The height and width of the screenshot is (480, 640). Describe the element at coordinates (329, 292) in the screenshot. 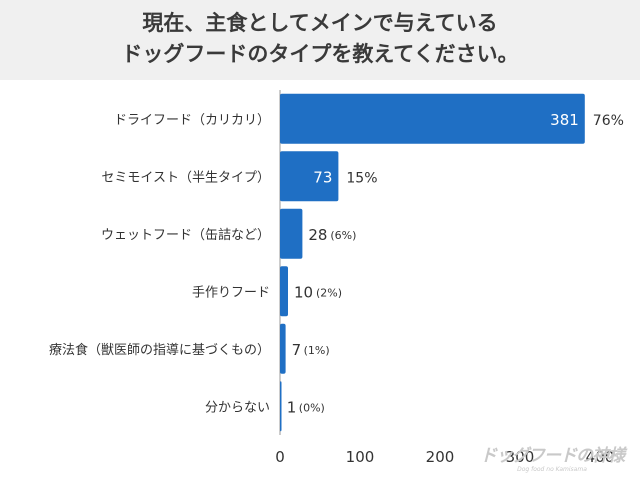

I see `percent-label-3: (2%)` at that location.